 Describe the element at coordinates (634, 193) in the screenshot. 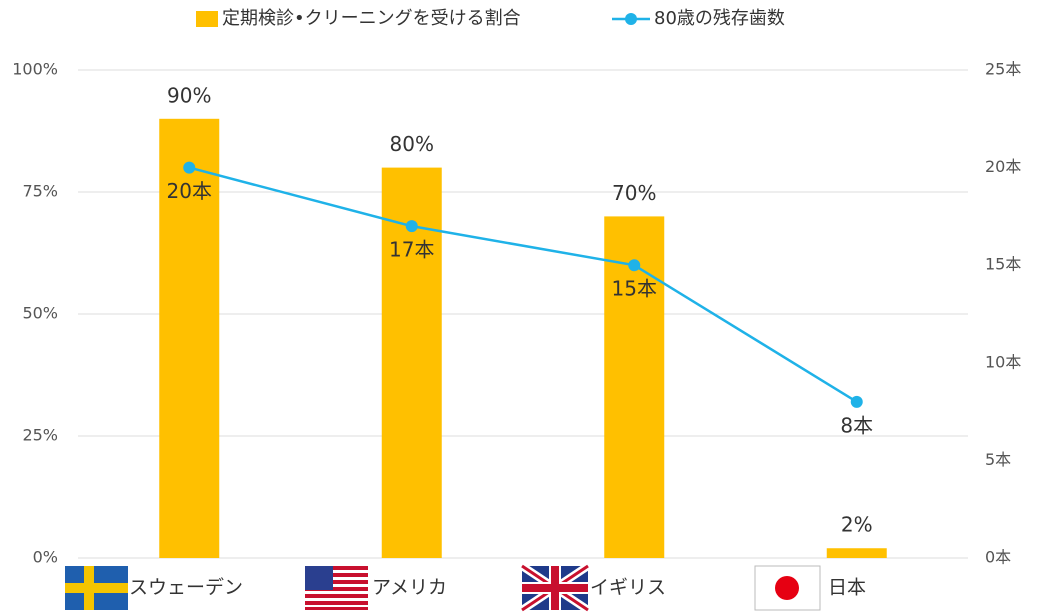

I see `bar-value-label: 70%` at that location.